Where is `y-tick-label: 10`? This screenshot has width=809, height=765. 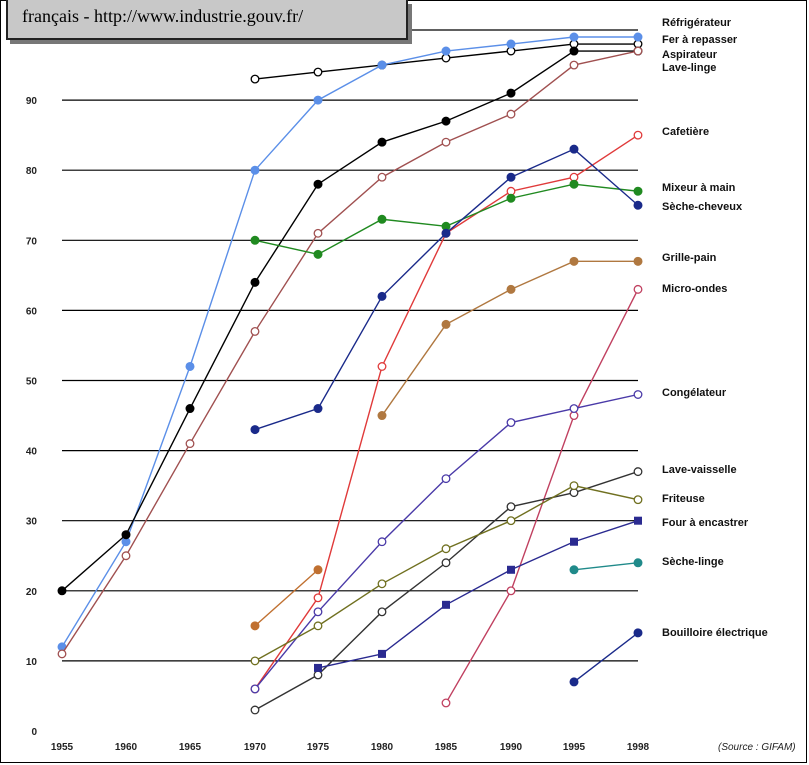
y-tick-label: 10 is located at coordinates (32, 662).